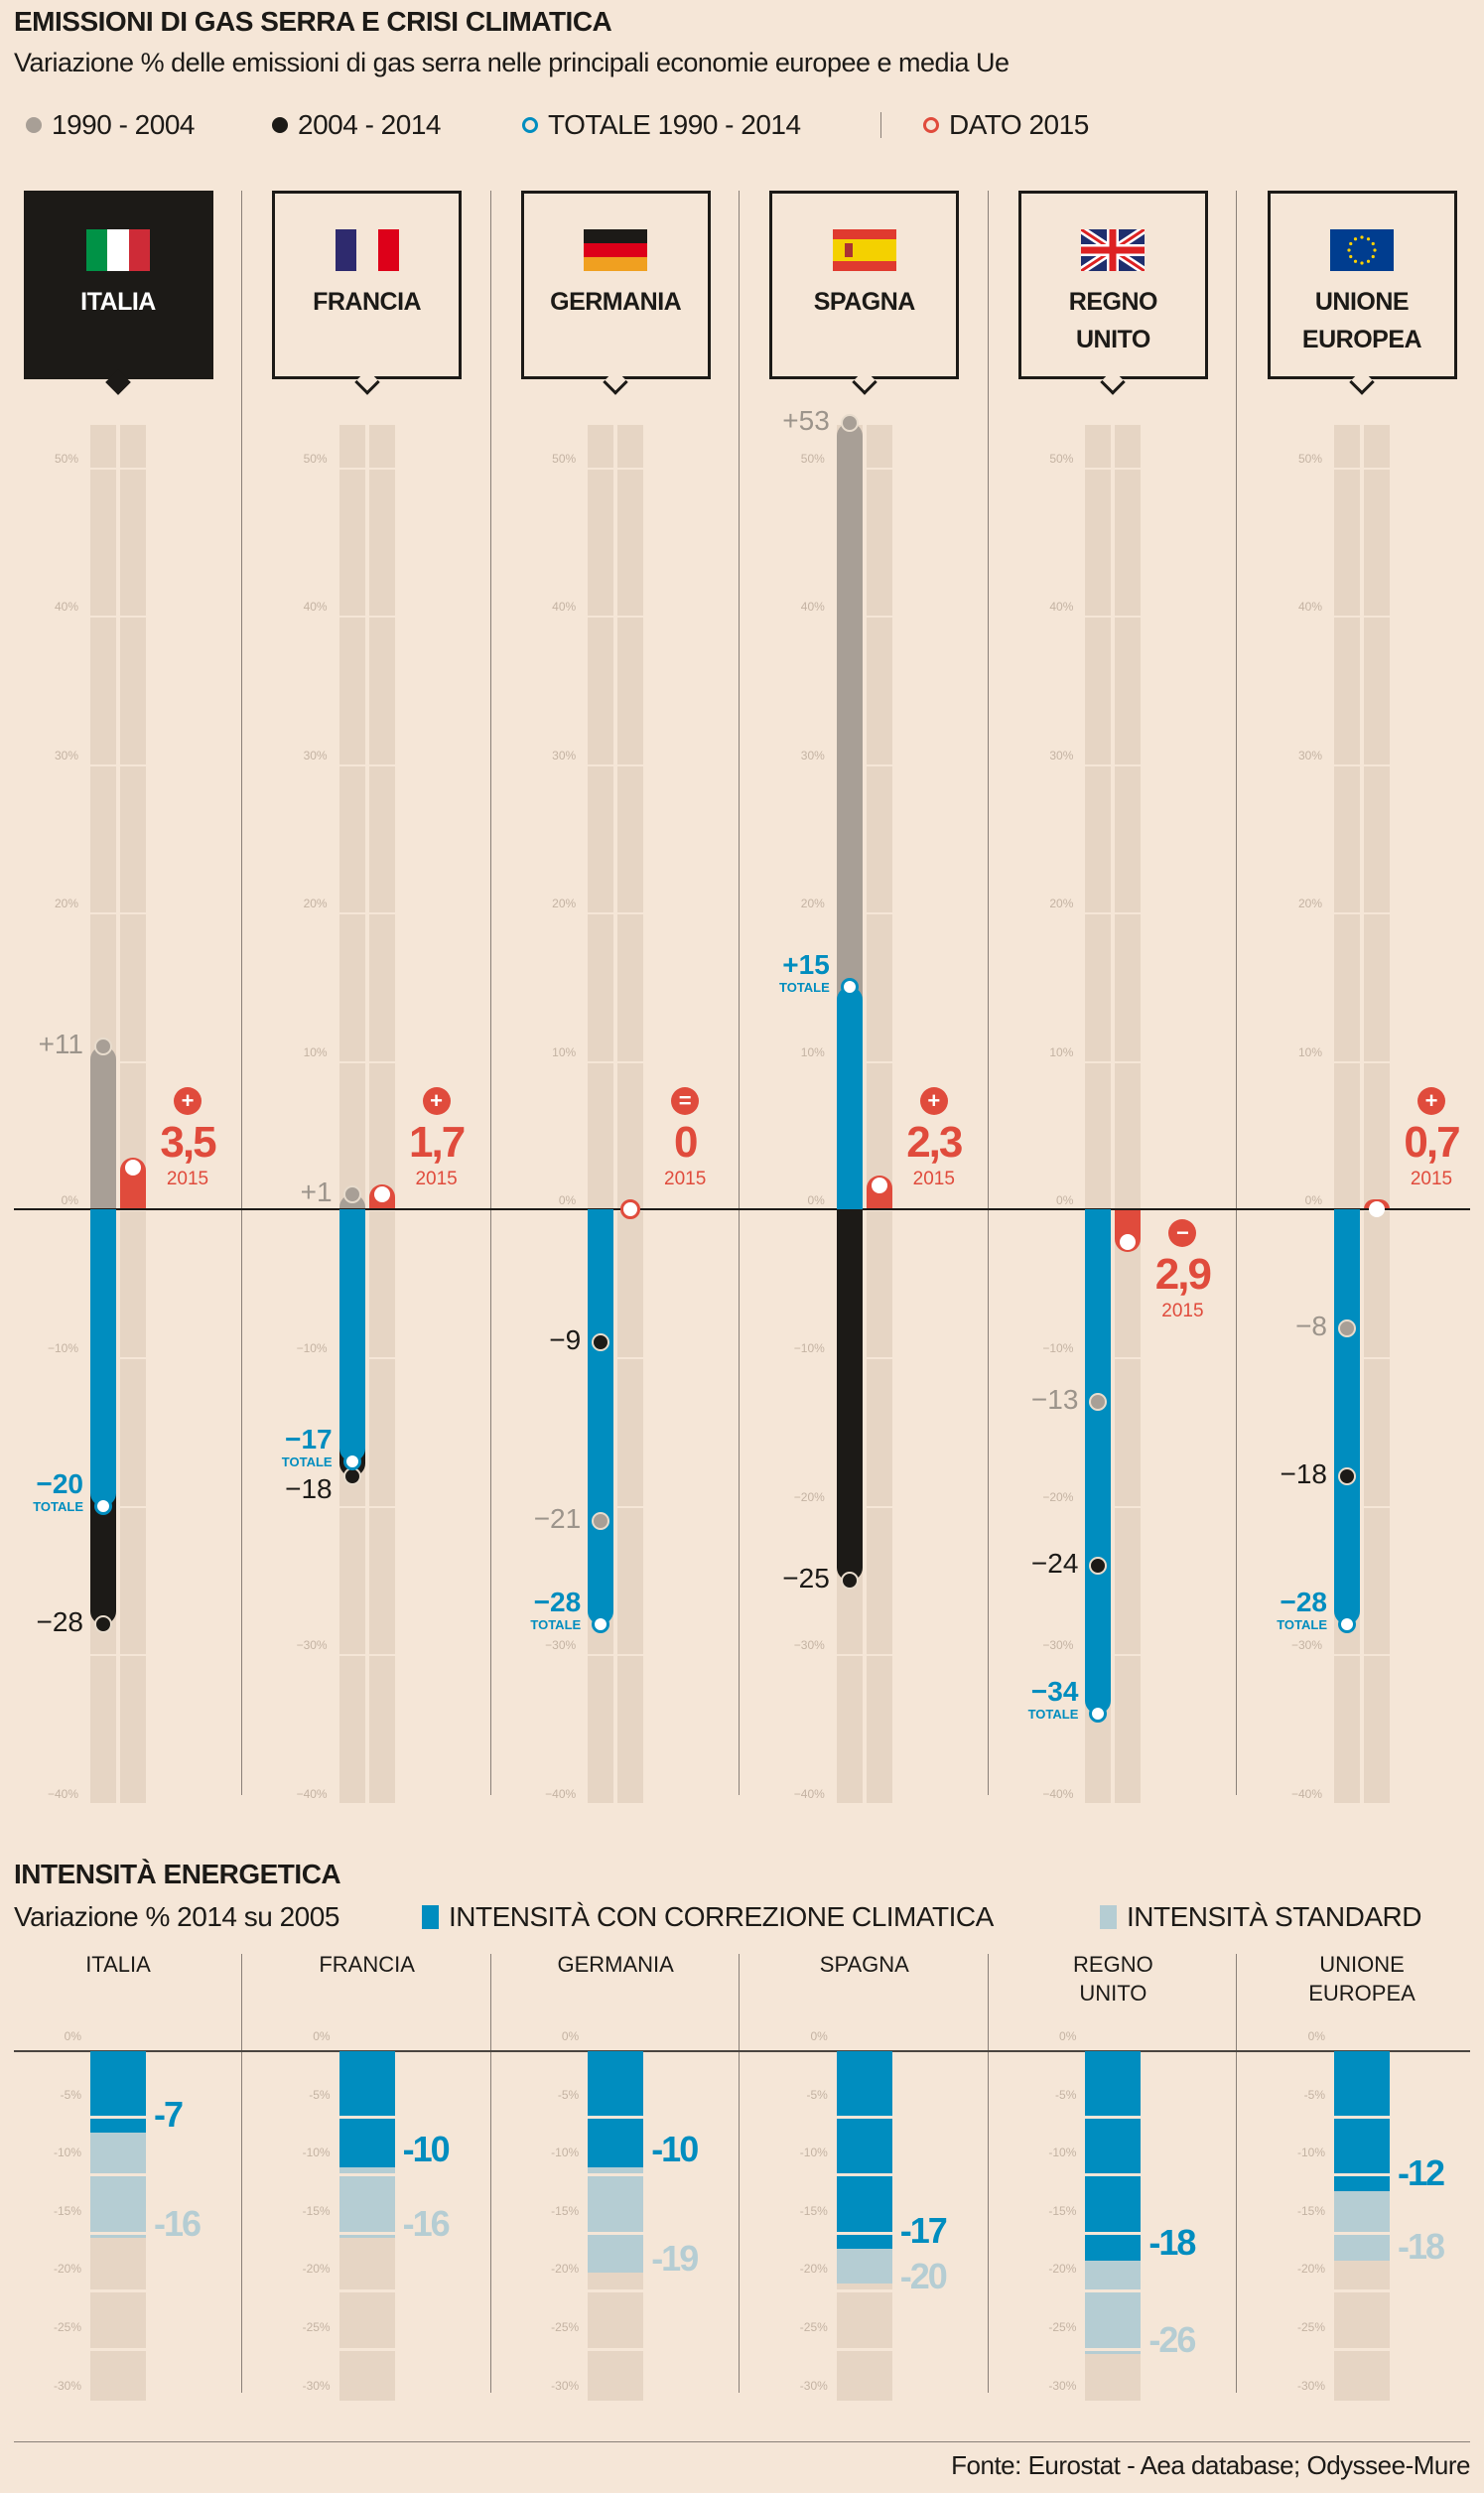  What do you see at coordinates (864, 293) in the screenshot?
I see `country-box-spagna: SPAGNA` at bounding box center [864, 293].